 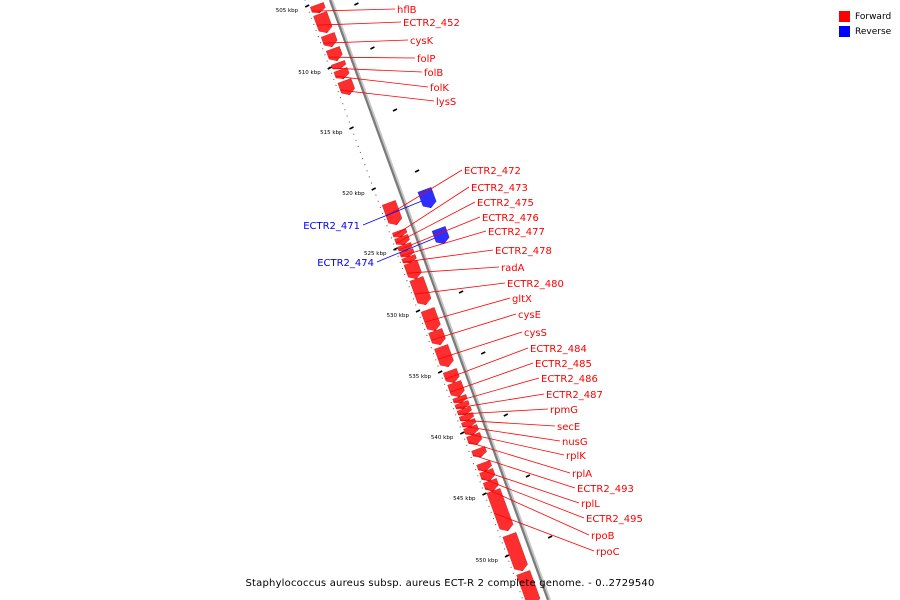 What do you see at coordinates (558, 349) in the screenshot?
I see `gene-label-ectr2-484: ECTR2_484` at bounding box center [558, 349].